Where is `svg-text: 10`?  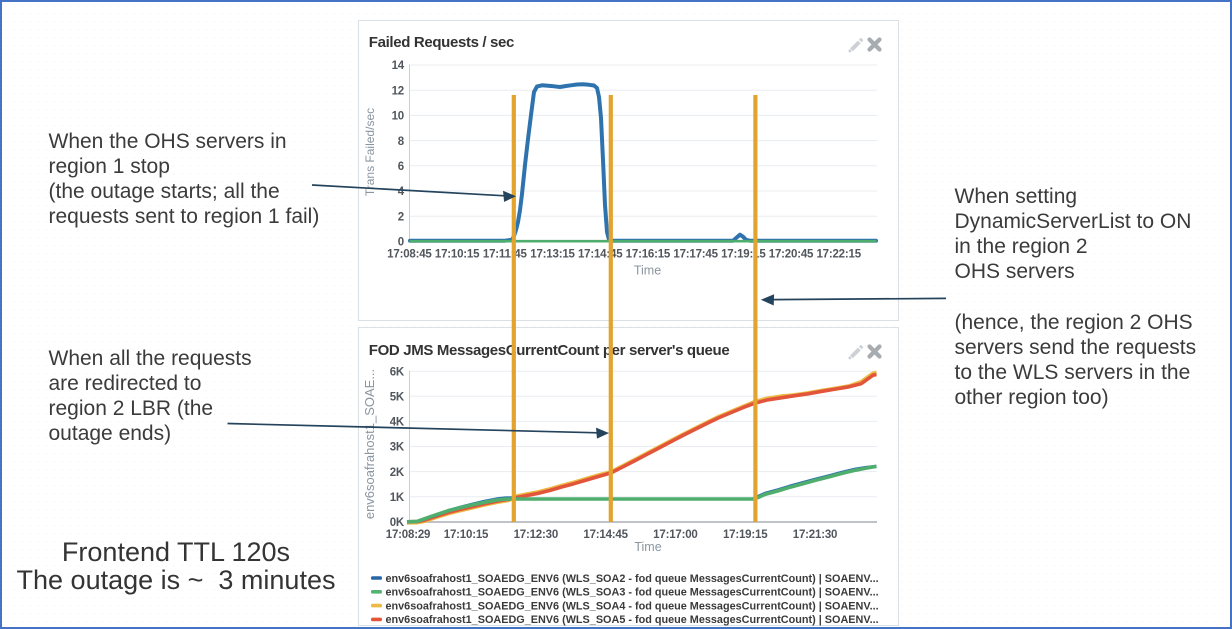 svg-text: 10 is located at coordinates (398, 117).